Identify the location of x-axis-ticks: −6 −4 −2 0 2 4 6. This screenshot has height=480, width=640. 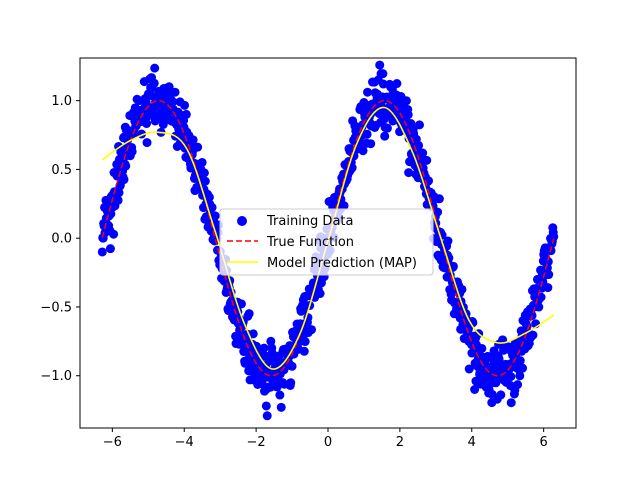
(325, 439).